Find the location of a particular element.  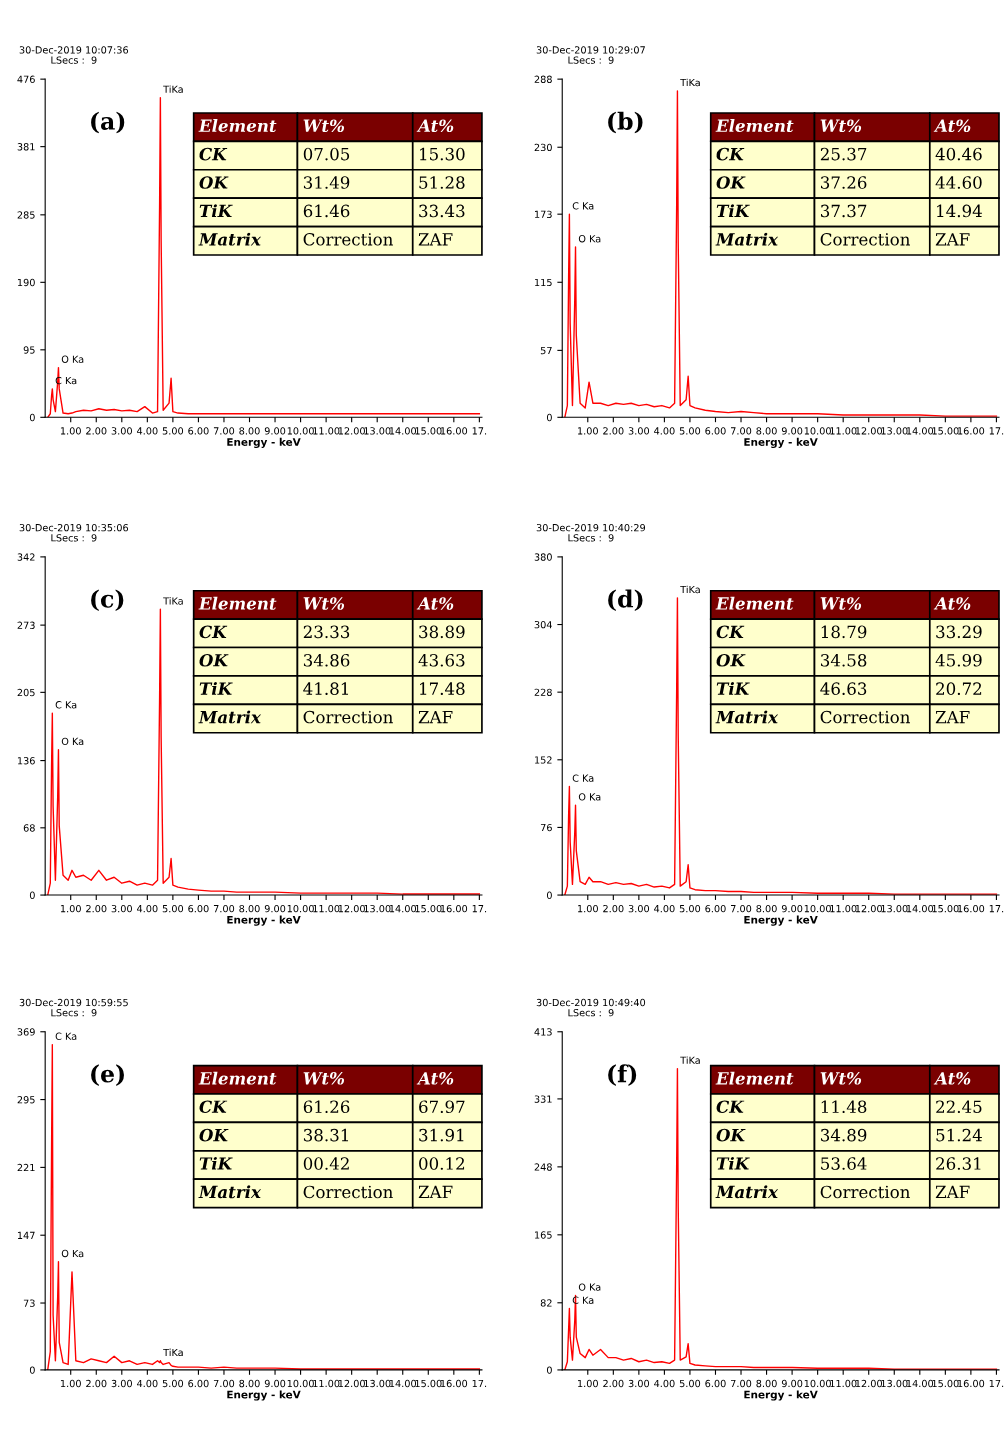

annotation: TiKa is located at coordinates (690, 589).